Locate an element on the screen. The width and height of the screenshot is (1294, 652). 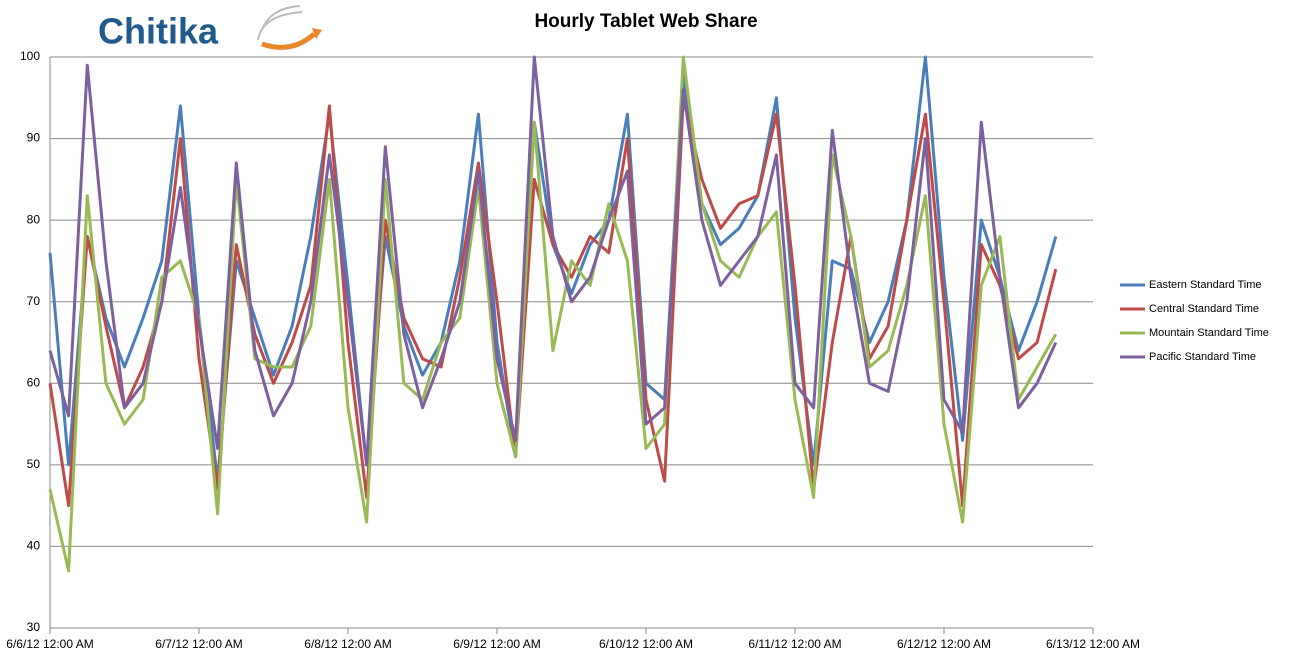
x-tick-label: 6/13/12 12:00 AM is located at coordinates (1093, 644).